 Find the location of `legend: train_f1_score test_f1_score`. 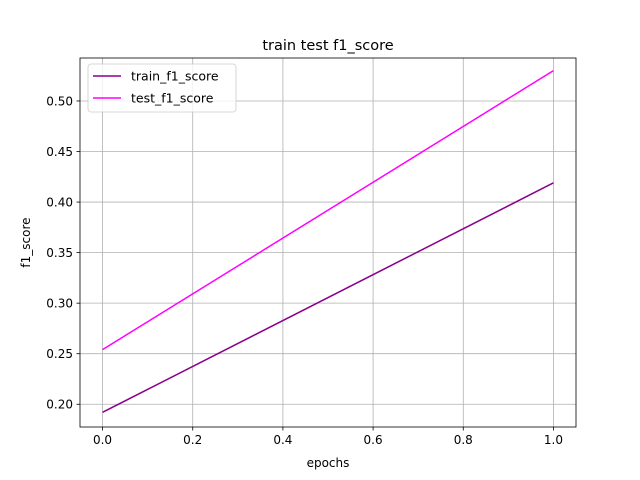

legend: train_f1_score test_f1_score is located at coordinates (162, 88).